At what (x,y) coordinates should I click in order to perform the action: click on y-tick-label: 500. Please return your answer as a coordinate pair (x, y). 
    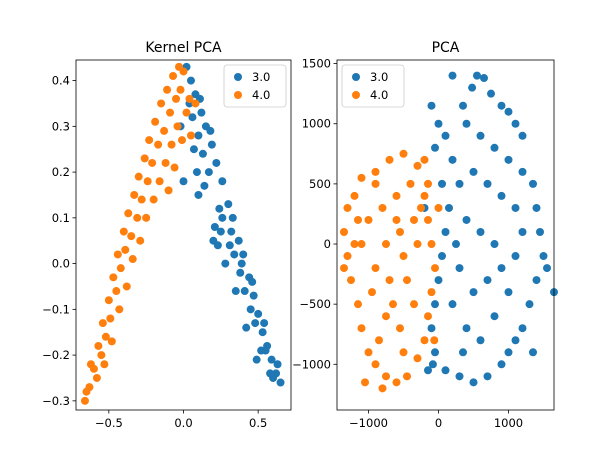
    Looking at the image, I should click on (320, 184).